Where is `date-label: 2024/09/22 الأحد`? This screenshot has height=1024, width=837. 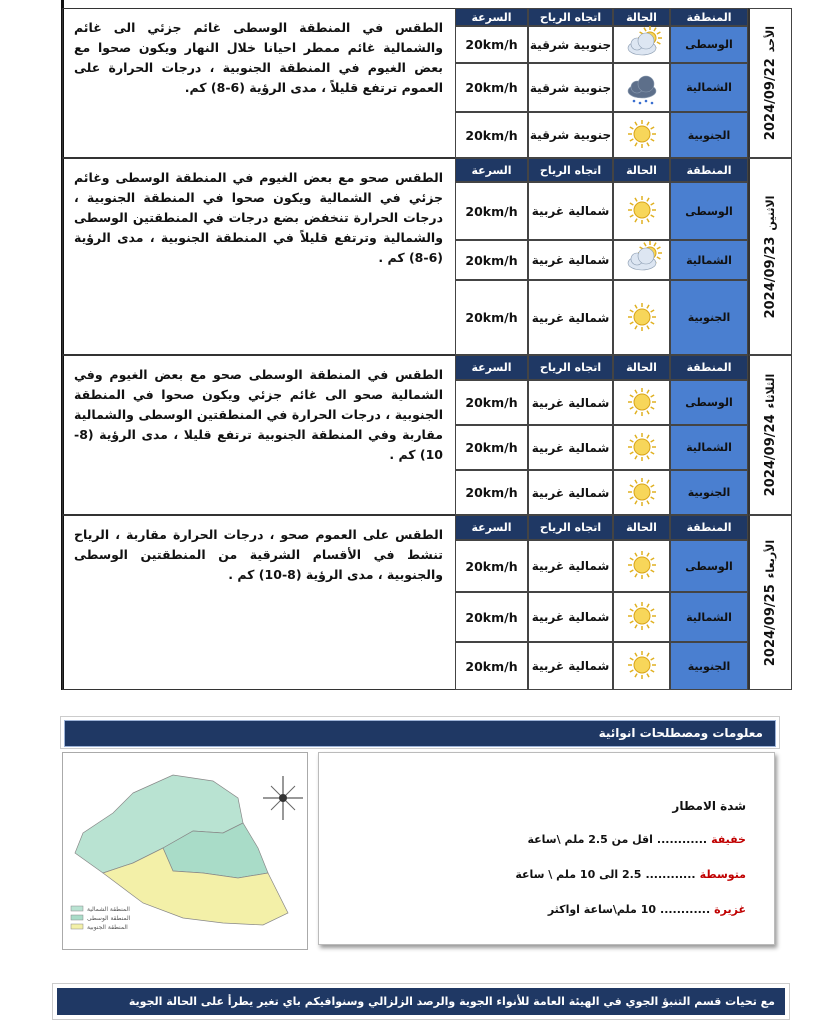 date-label: 2024/09/22 الأحد is located at coordinates (770, 83).